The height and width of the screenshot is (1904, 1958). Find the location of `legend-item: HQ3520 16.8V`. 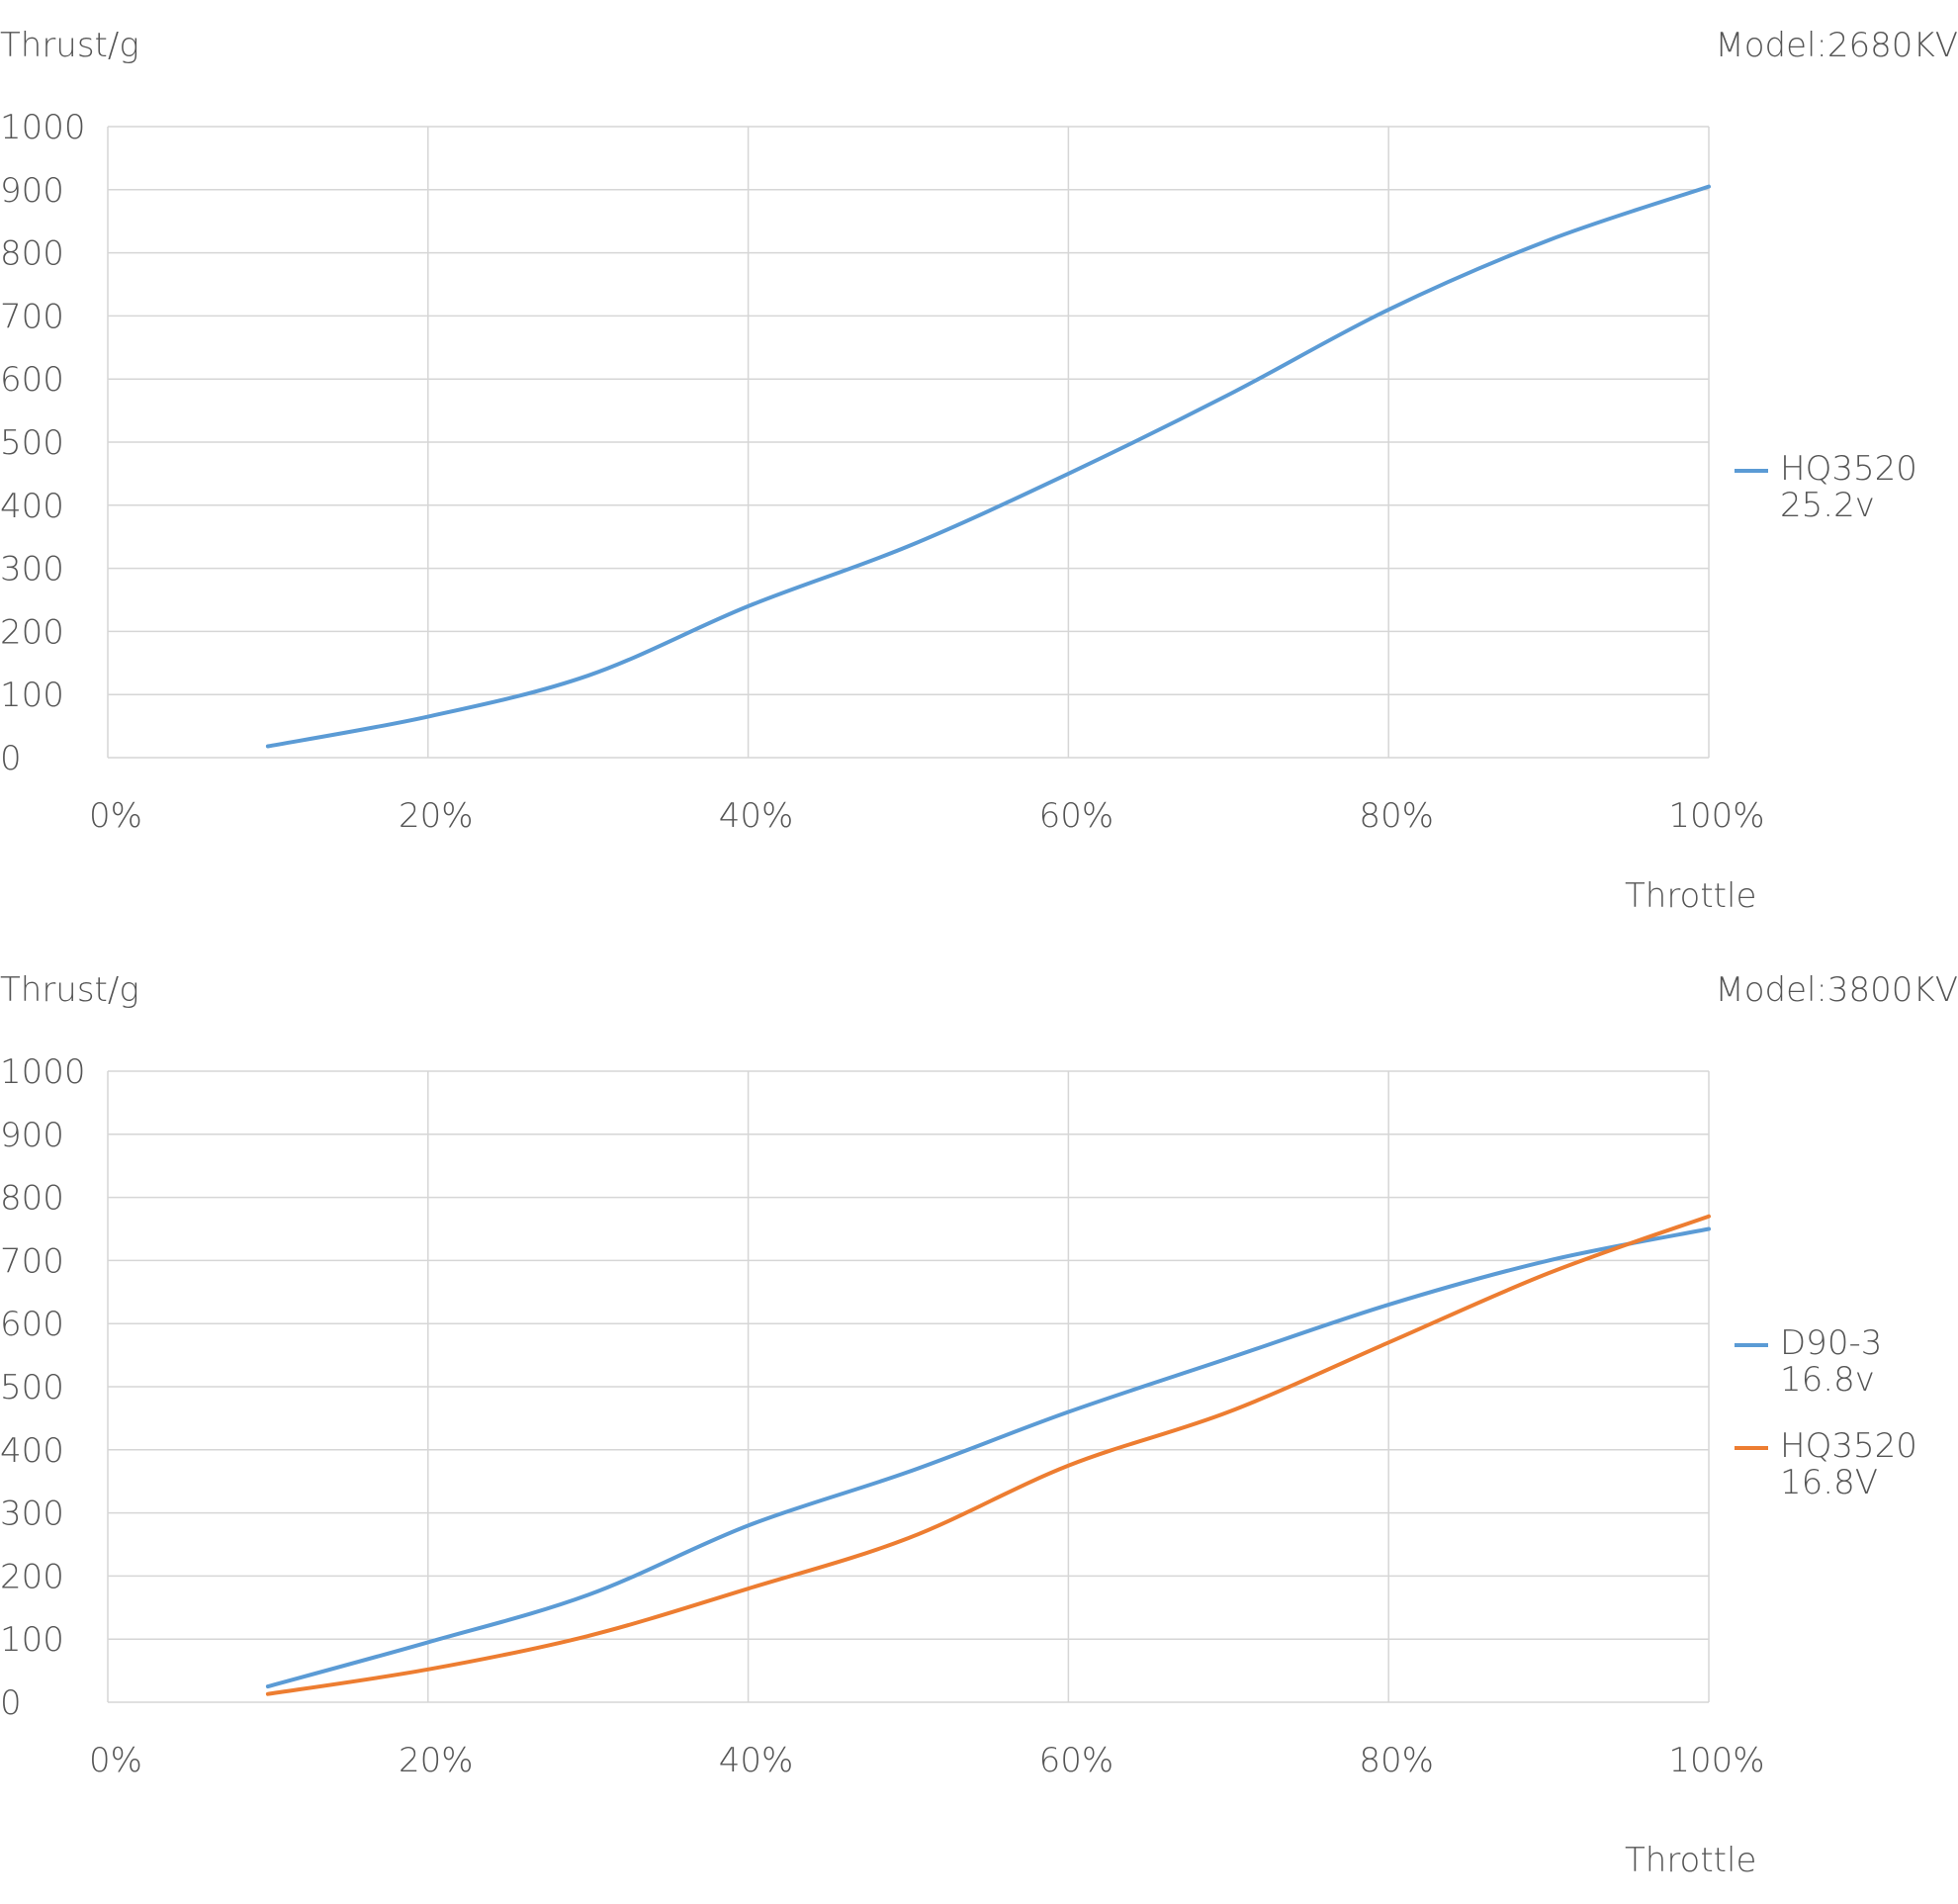

legend-item: HQ3520 16.8V is located at coordinates (1826, 1479).